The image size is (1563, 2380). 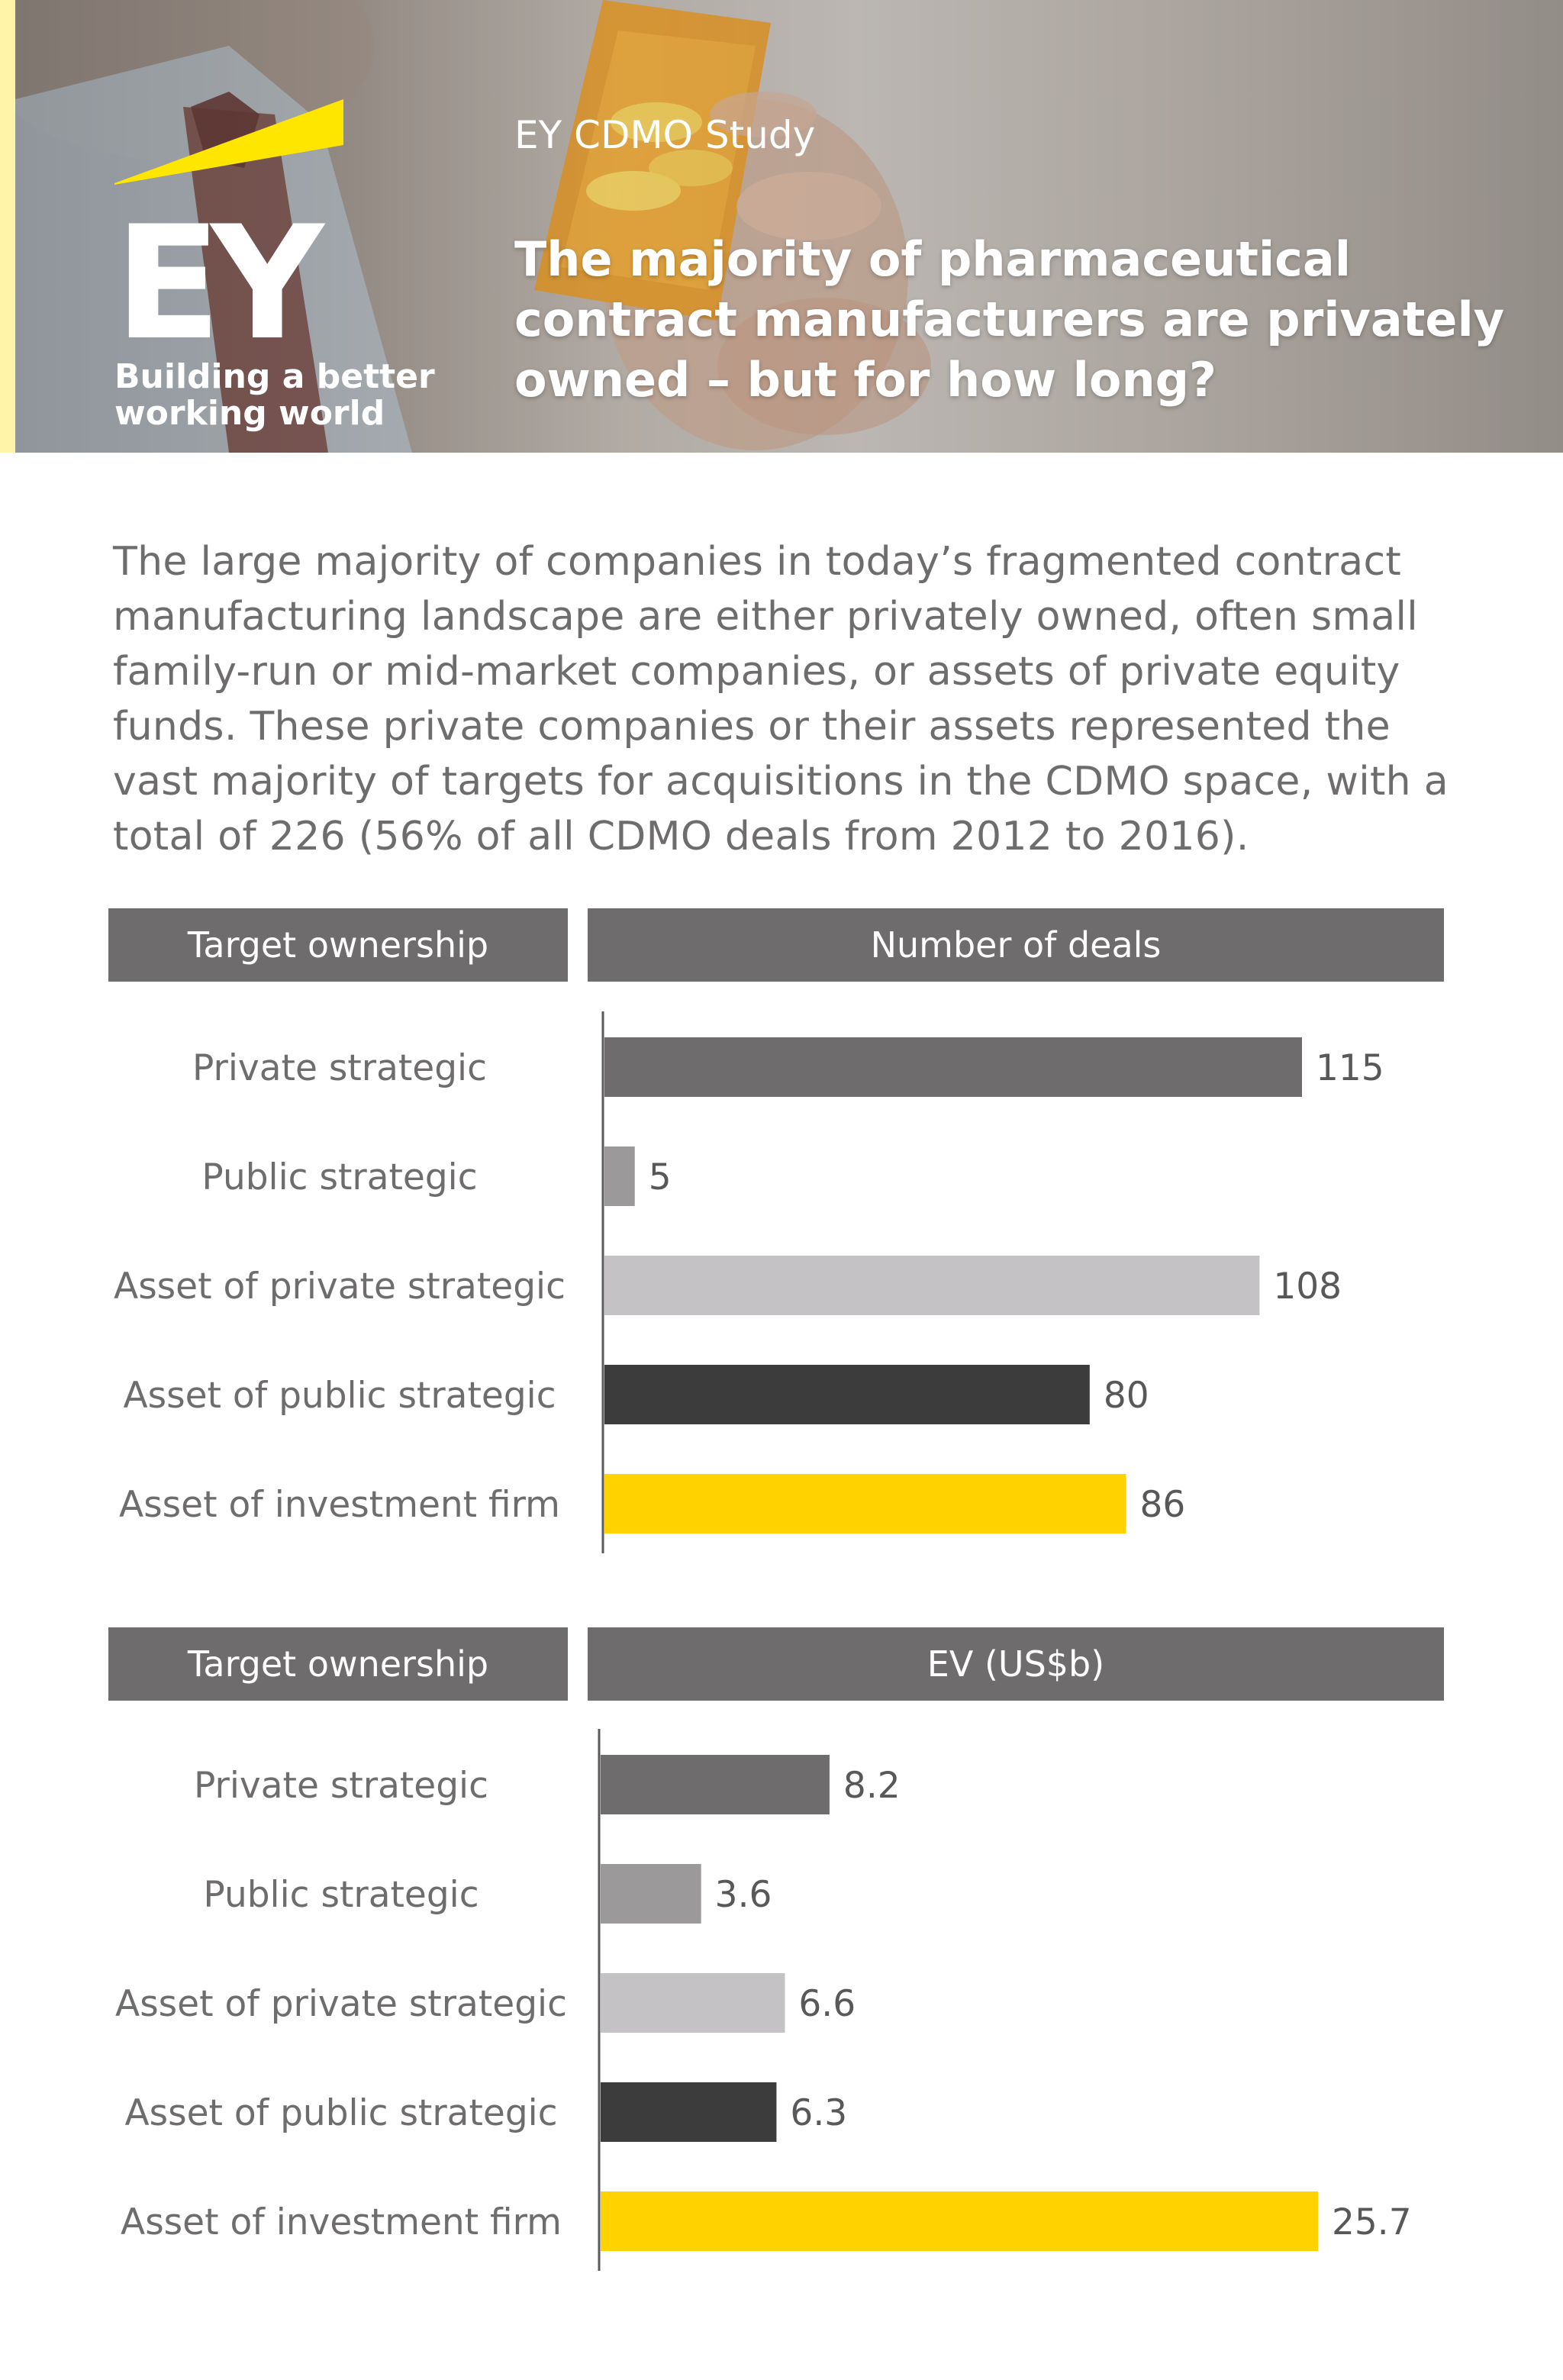 I want to click on chart1-category-label: Private strategic, so click(x=339, y=1068).